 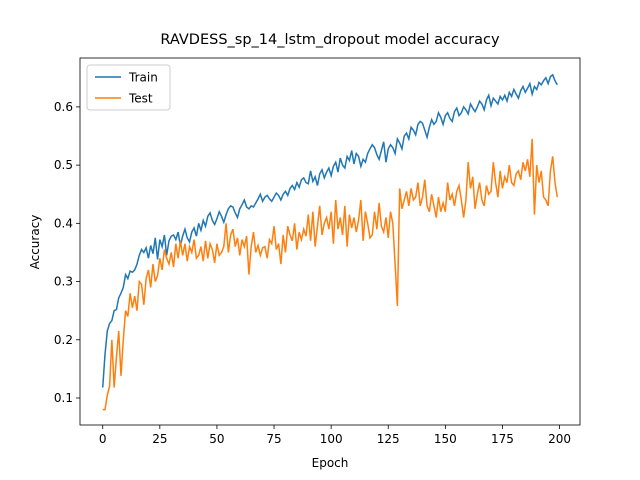 What do you see at coordinates (63, 165) in the screenshot?
I see `y-tick-label: 0.5` at bounding box center [63, 165].